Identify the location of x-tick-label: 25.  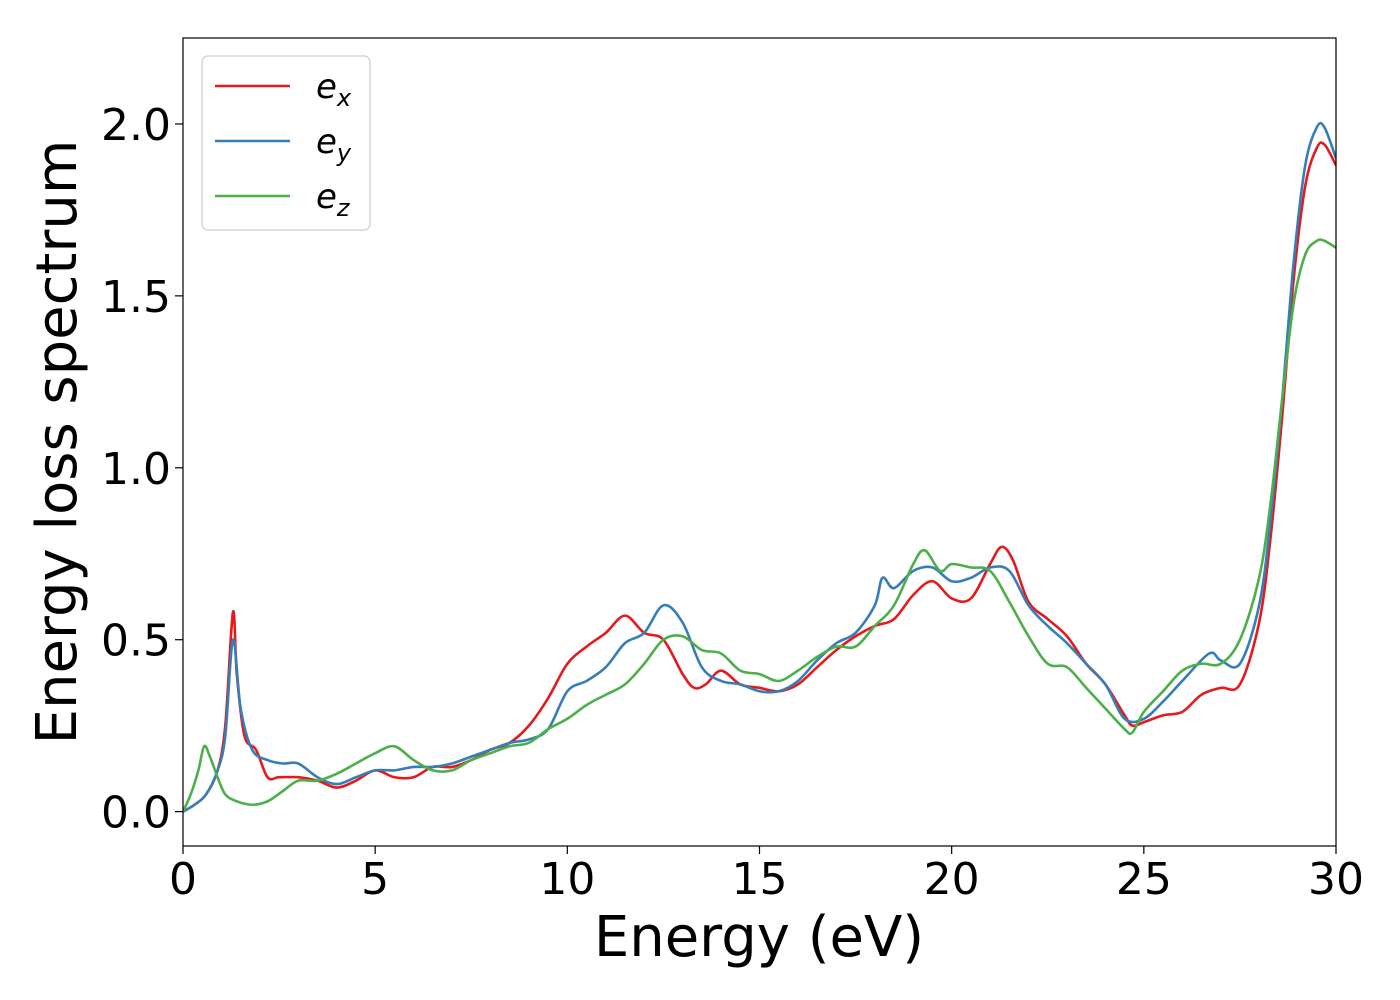
(1144, 879).